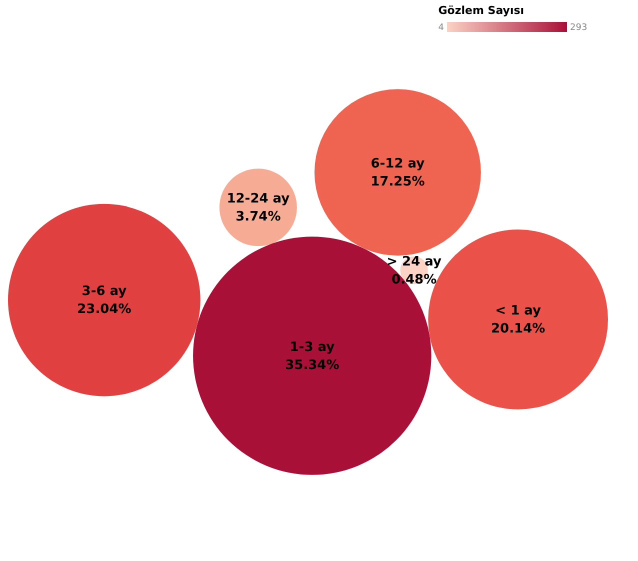 This screenshot has width=638, height=561. What do you see at coordinates (258, 216) in the screenshot?
I see `data-label: 3.74%` at bounding box center [258, 216].